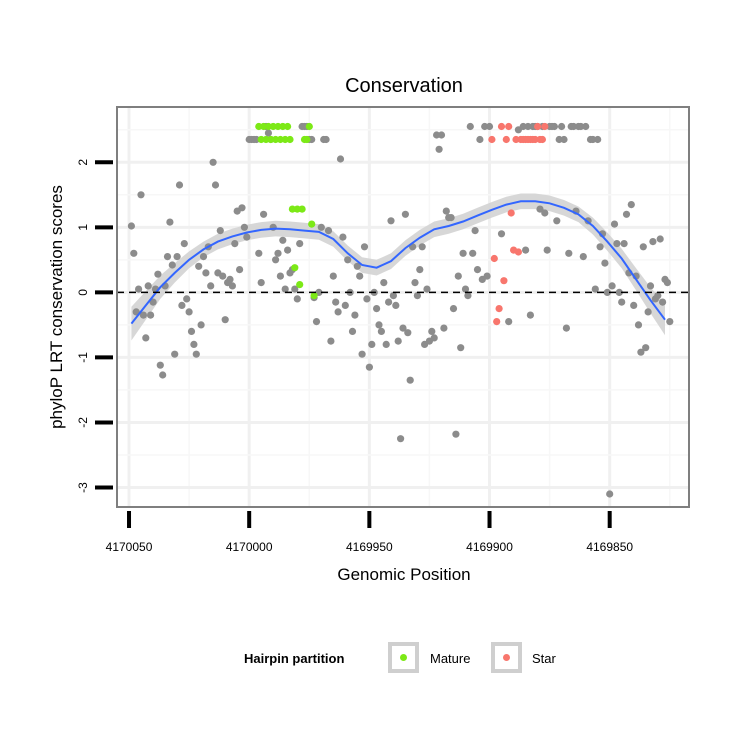 Image resolution: width=750 pixels, height=750 pixels. What do you see at coordinates (450, 658) in the screenshot?
I see `legend-label-mature: Mature` at bounding box center [450, 658].